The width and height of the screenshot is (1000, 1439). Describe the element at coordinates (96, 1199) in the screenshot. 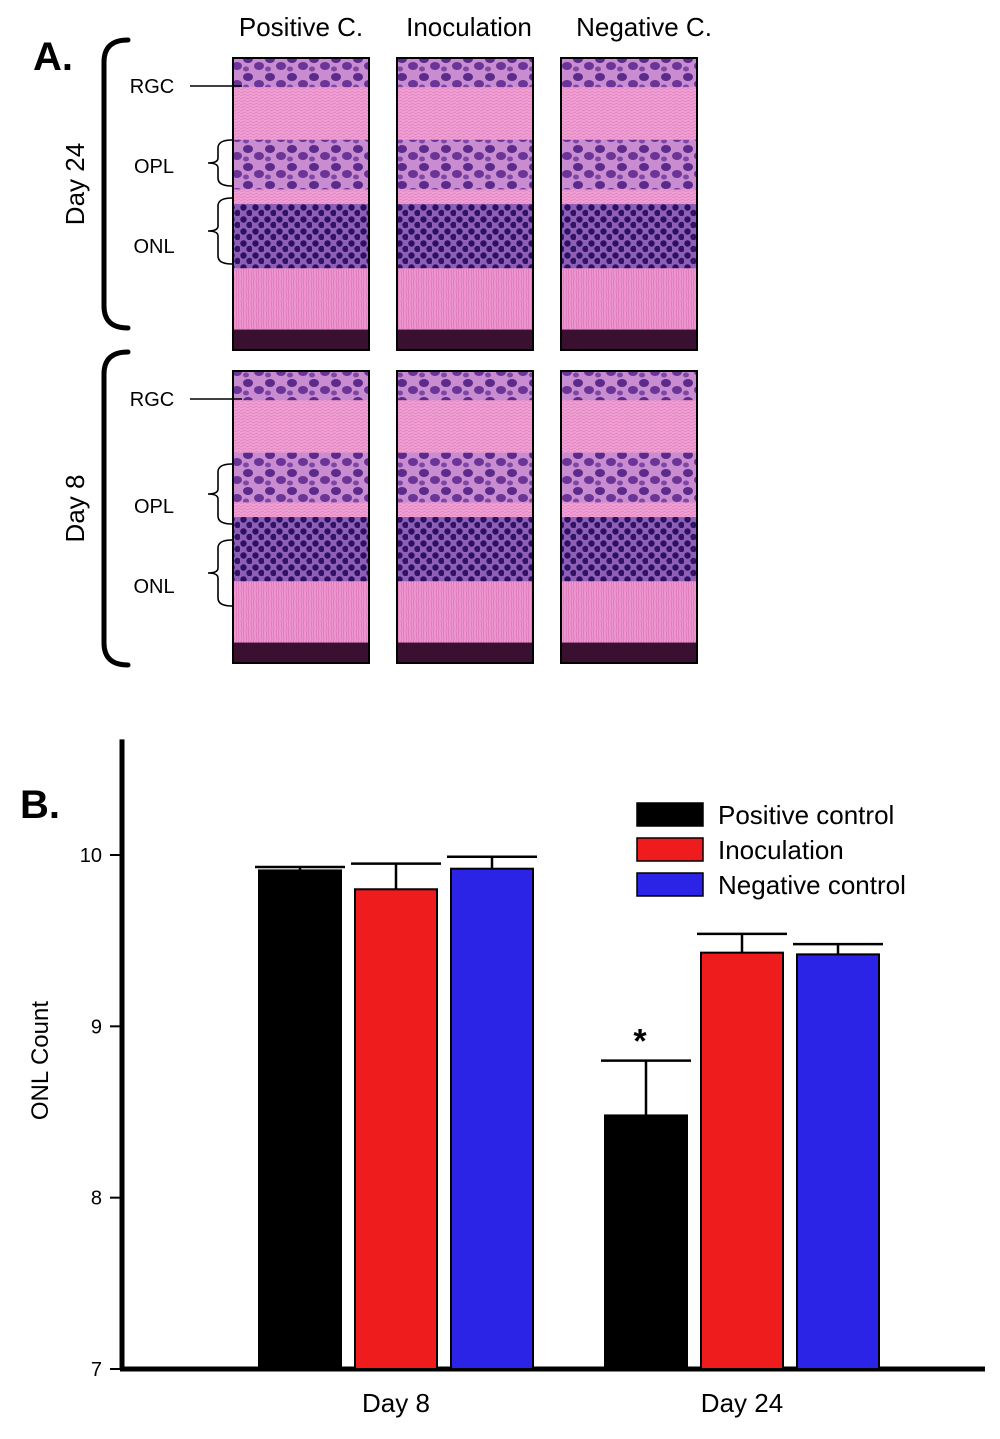

I see `y-tick-label: 8` at that location.